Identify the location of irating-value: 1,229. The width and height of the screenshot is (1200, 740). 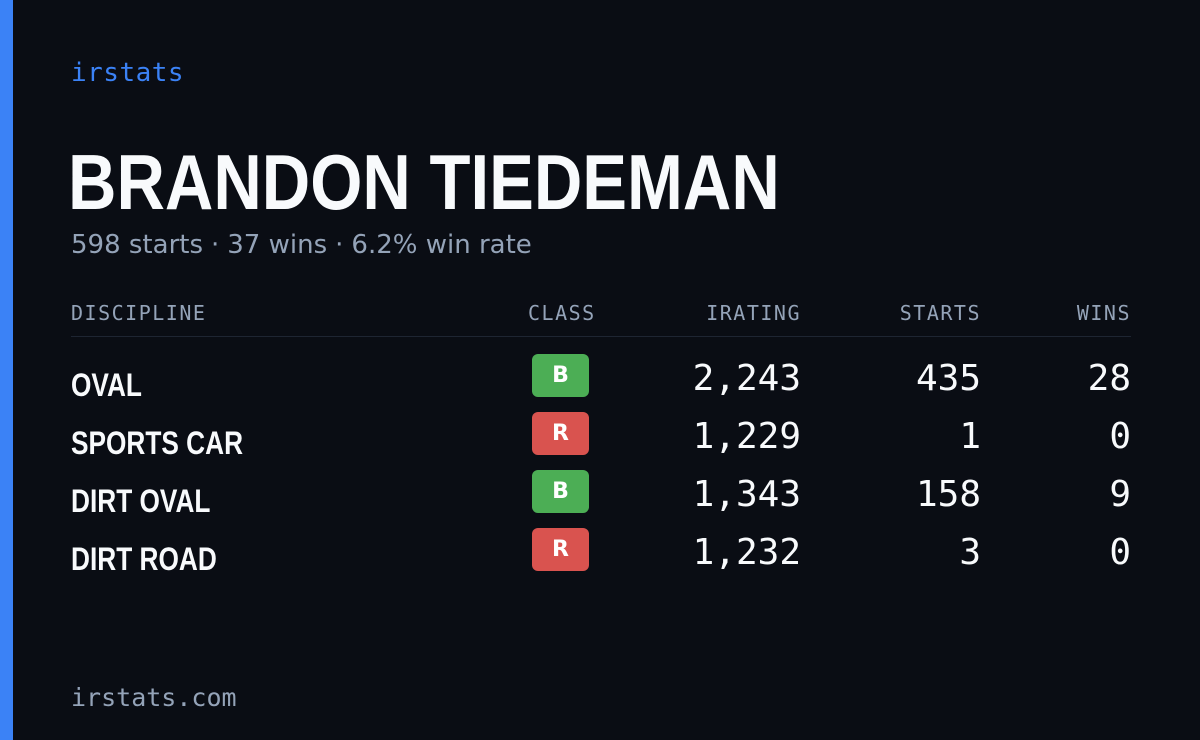
(746, 436).